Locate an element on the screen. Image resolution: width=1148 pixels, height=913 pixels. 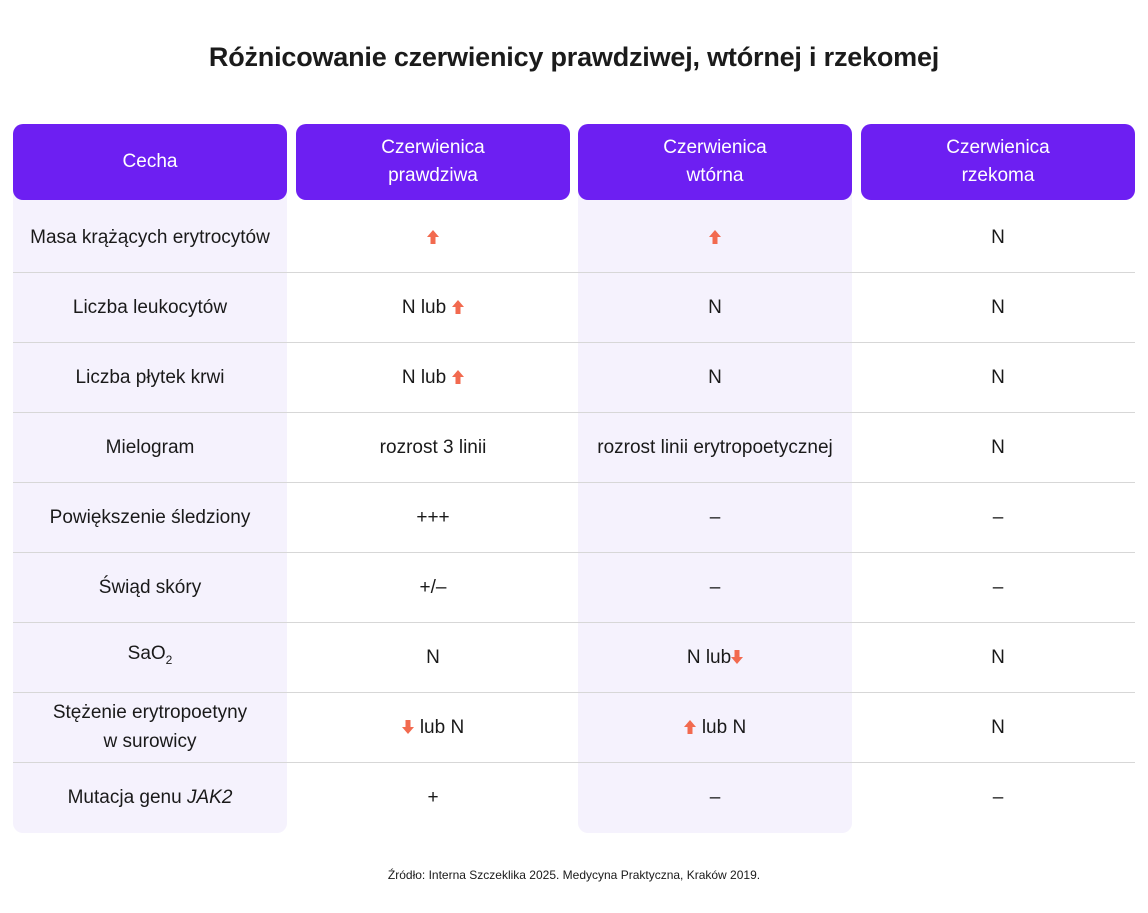
cell-value: +++ is located at coordinates (433, 517).